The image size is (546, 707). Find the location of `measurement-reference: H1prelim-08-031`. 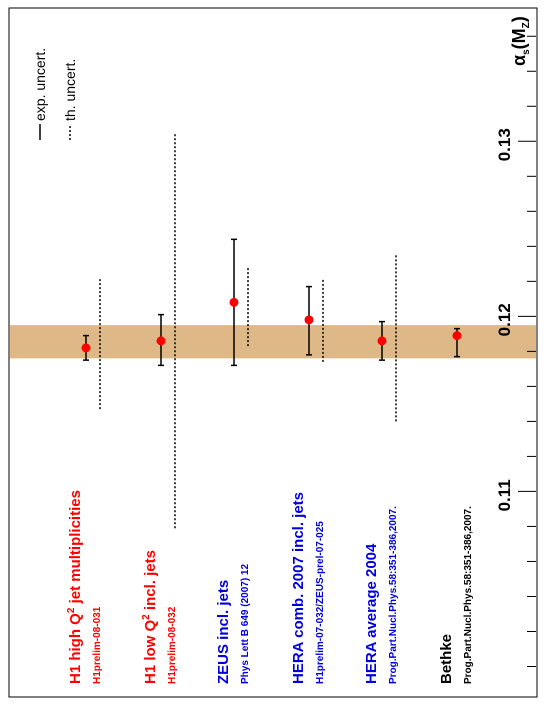

measurement-reference: H1prelim-08-031 is located at coordinates (97, 645).